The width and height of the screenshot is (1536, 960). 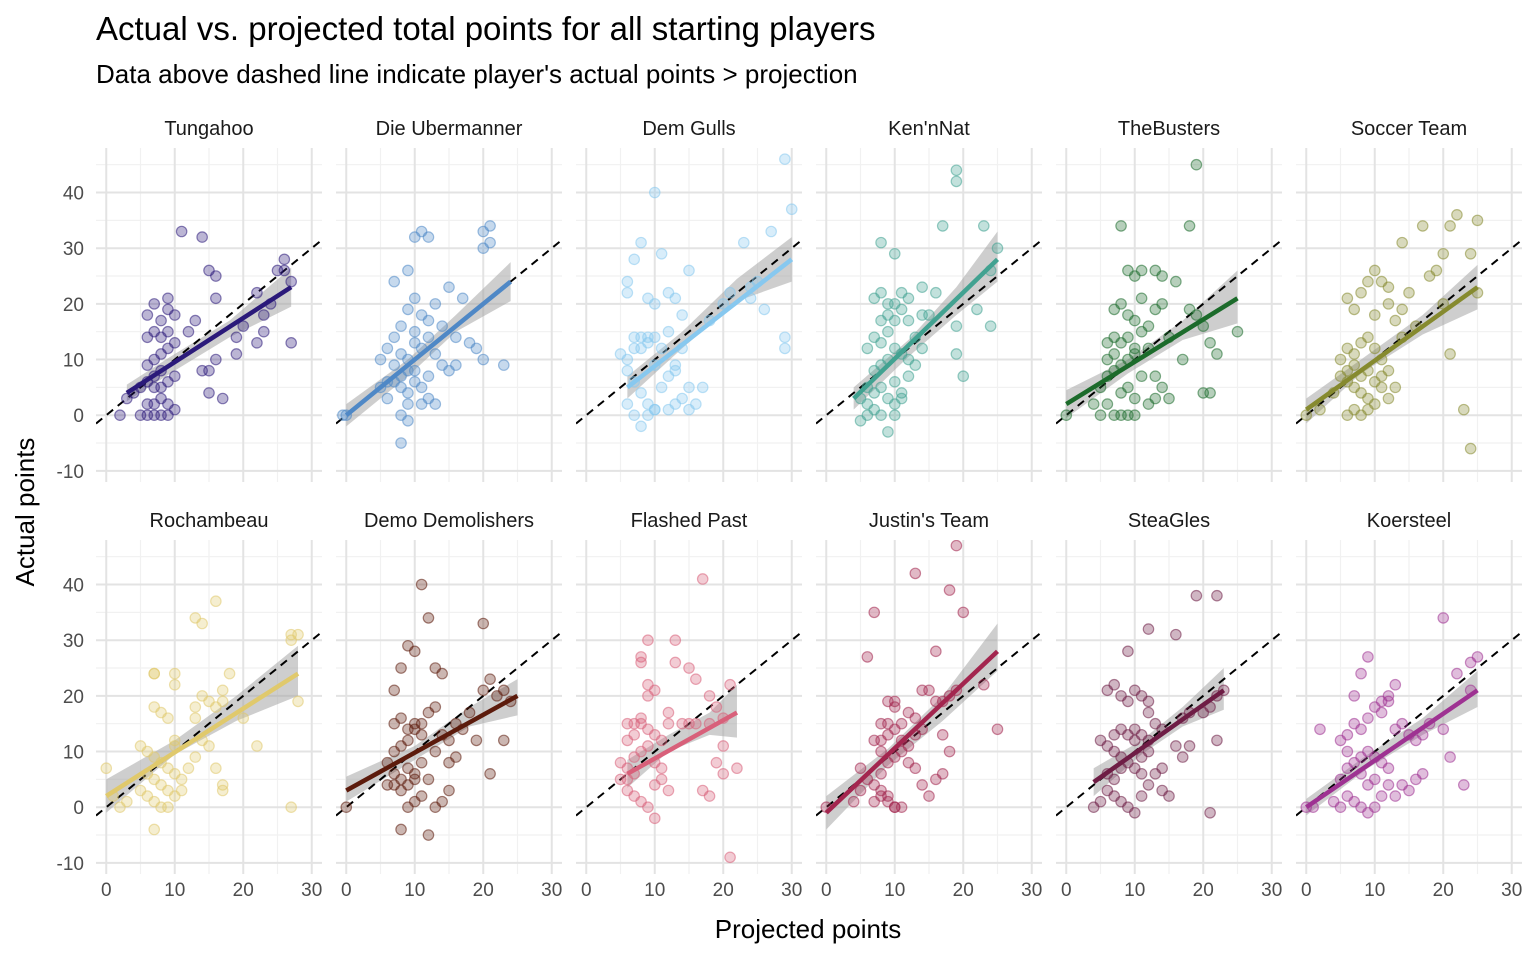 What do you see at coordinates (449, 705) in the screenshot?
I see `facet-panel: Demo Demolishers 0 10 20 30` at bounding box center [449, 705].